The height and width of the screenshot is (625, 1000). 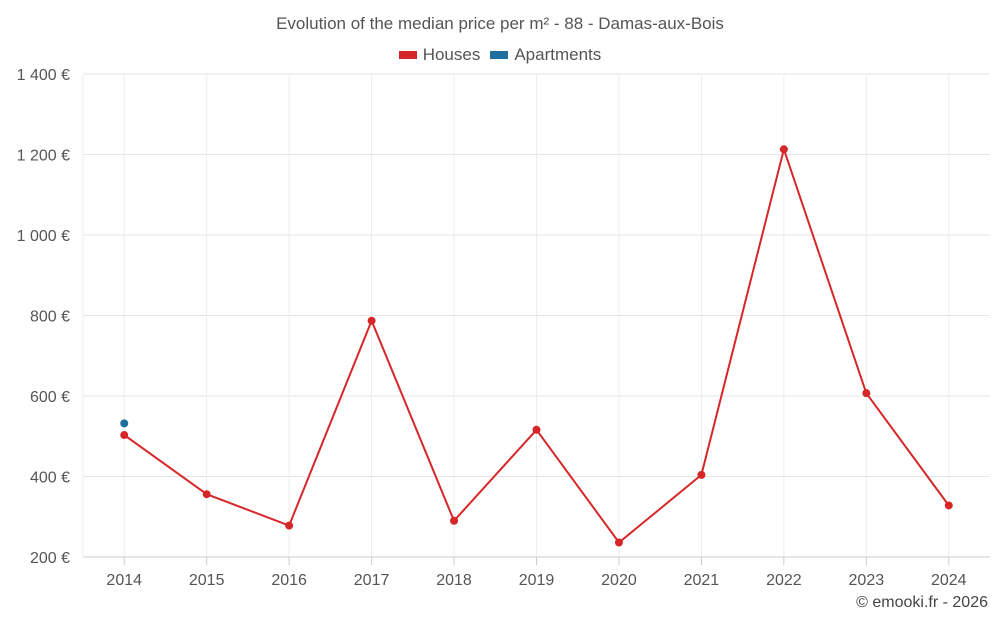 What do you see at coordinates (43, 236) in the screenshot?
I see `y-tick-label: 1 000 €` at bounding box center [43, 236].